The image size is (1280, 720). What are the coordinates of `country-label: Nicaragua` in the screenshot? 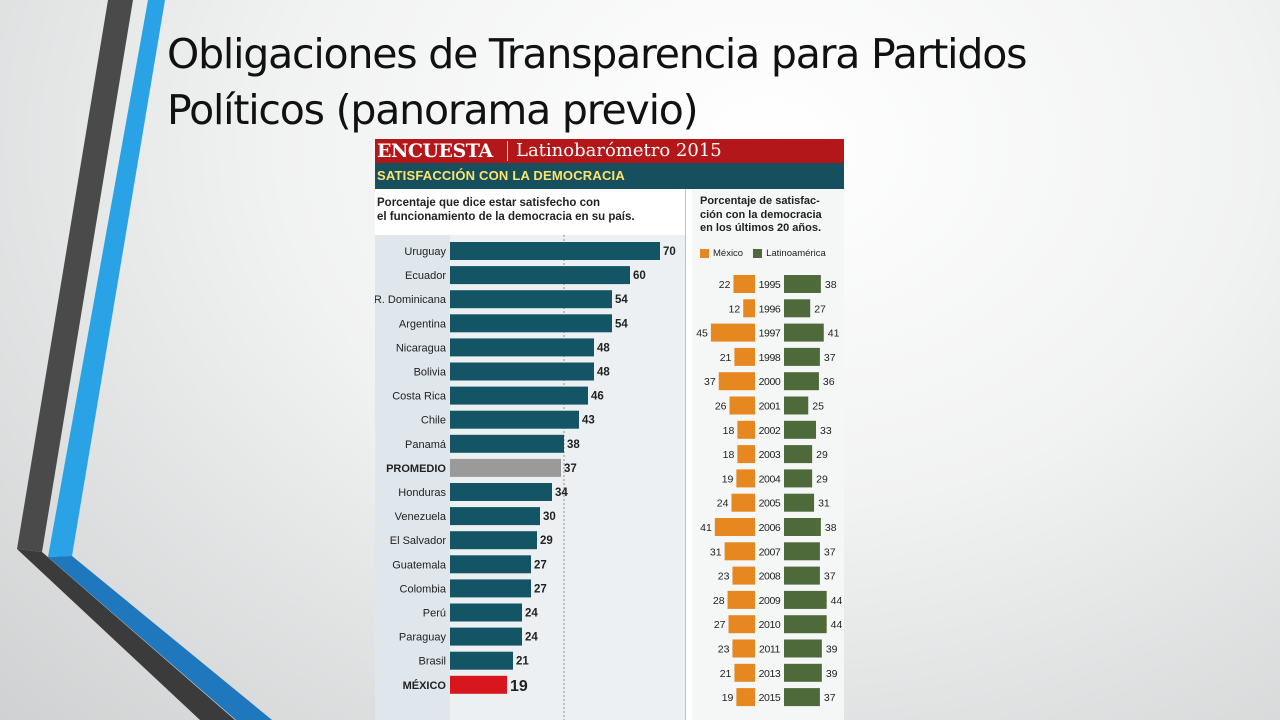 It's located at (421, 348).